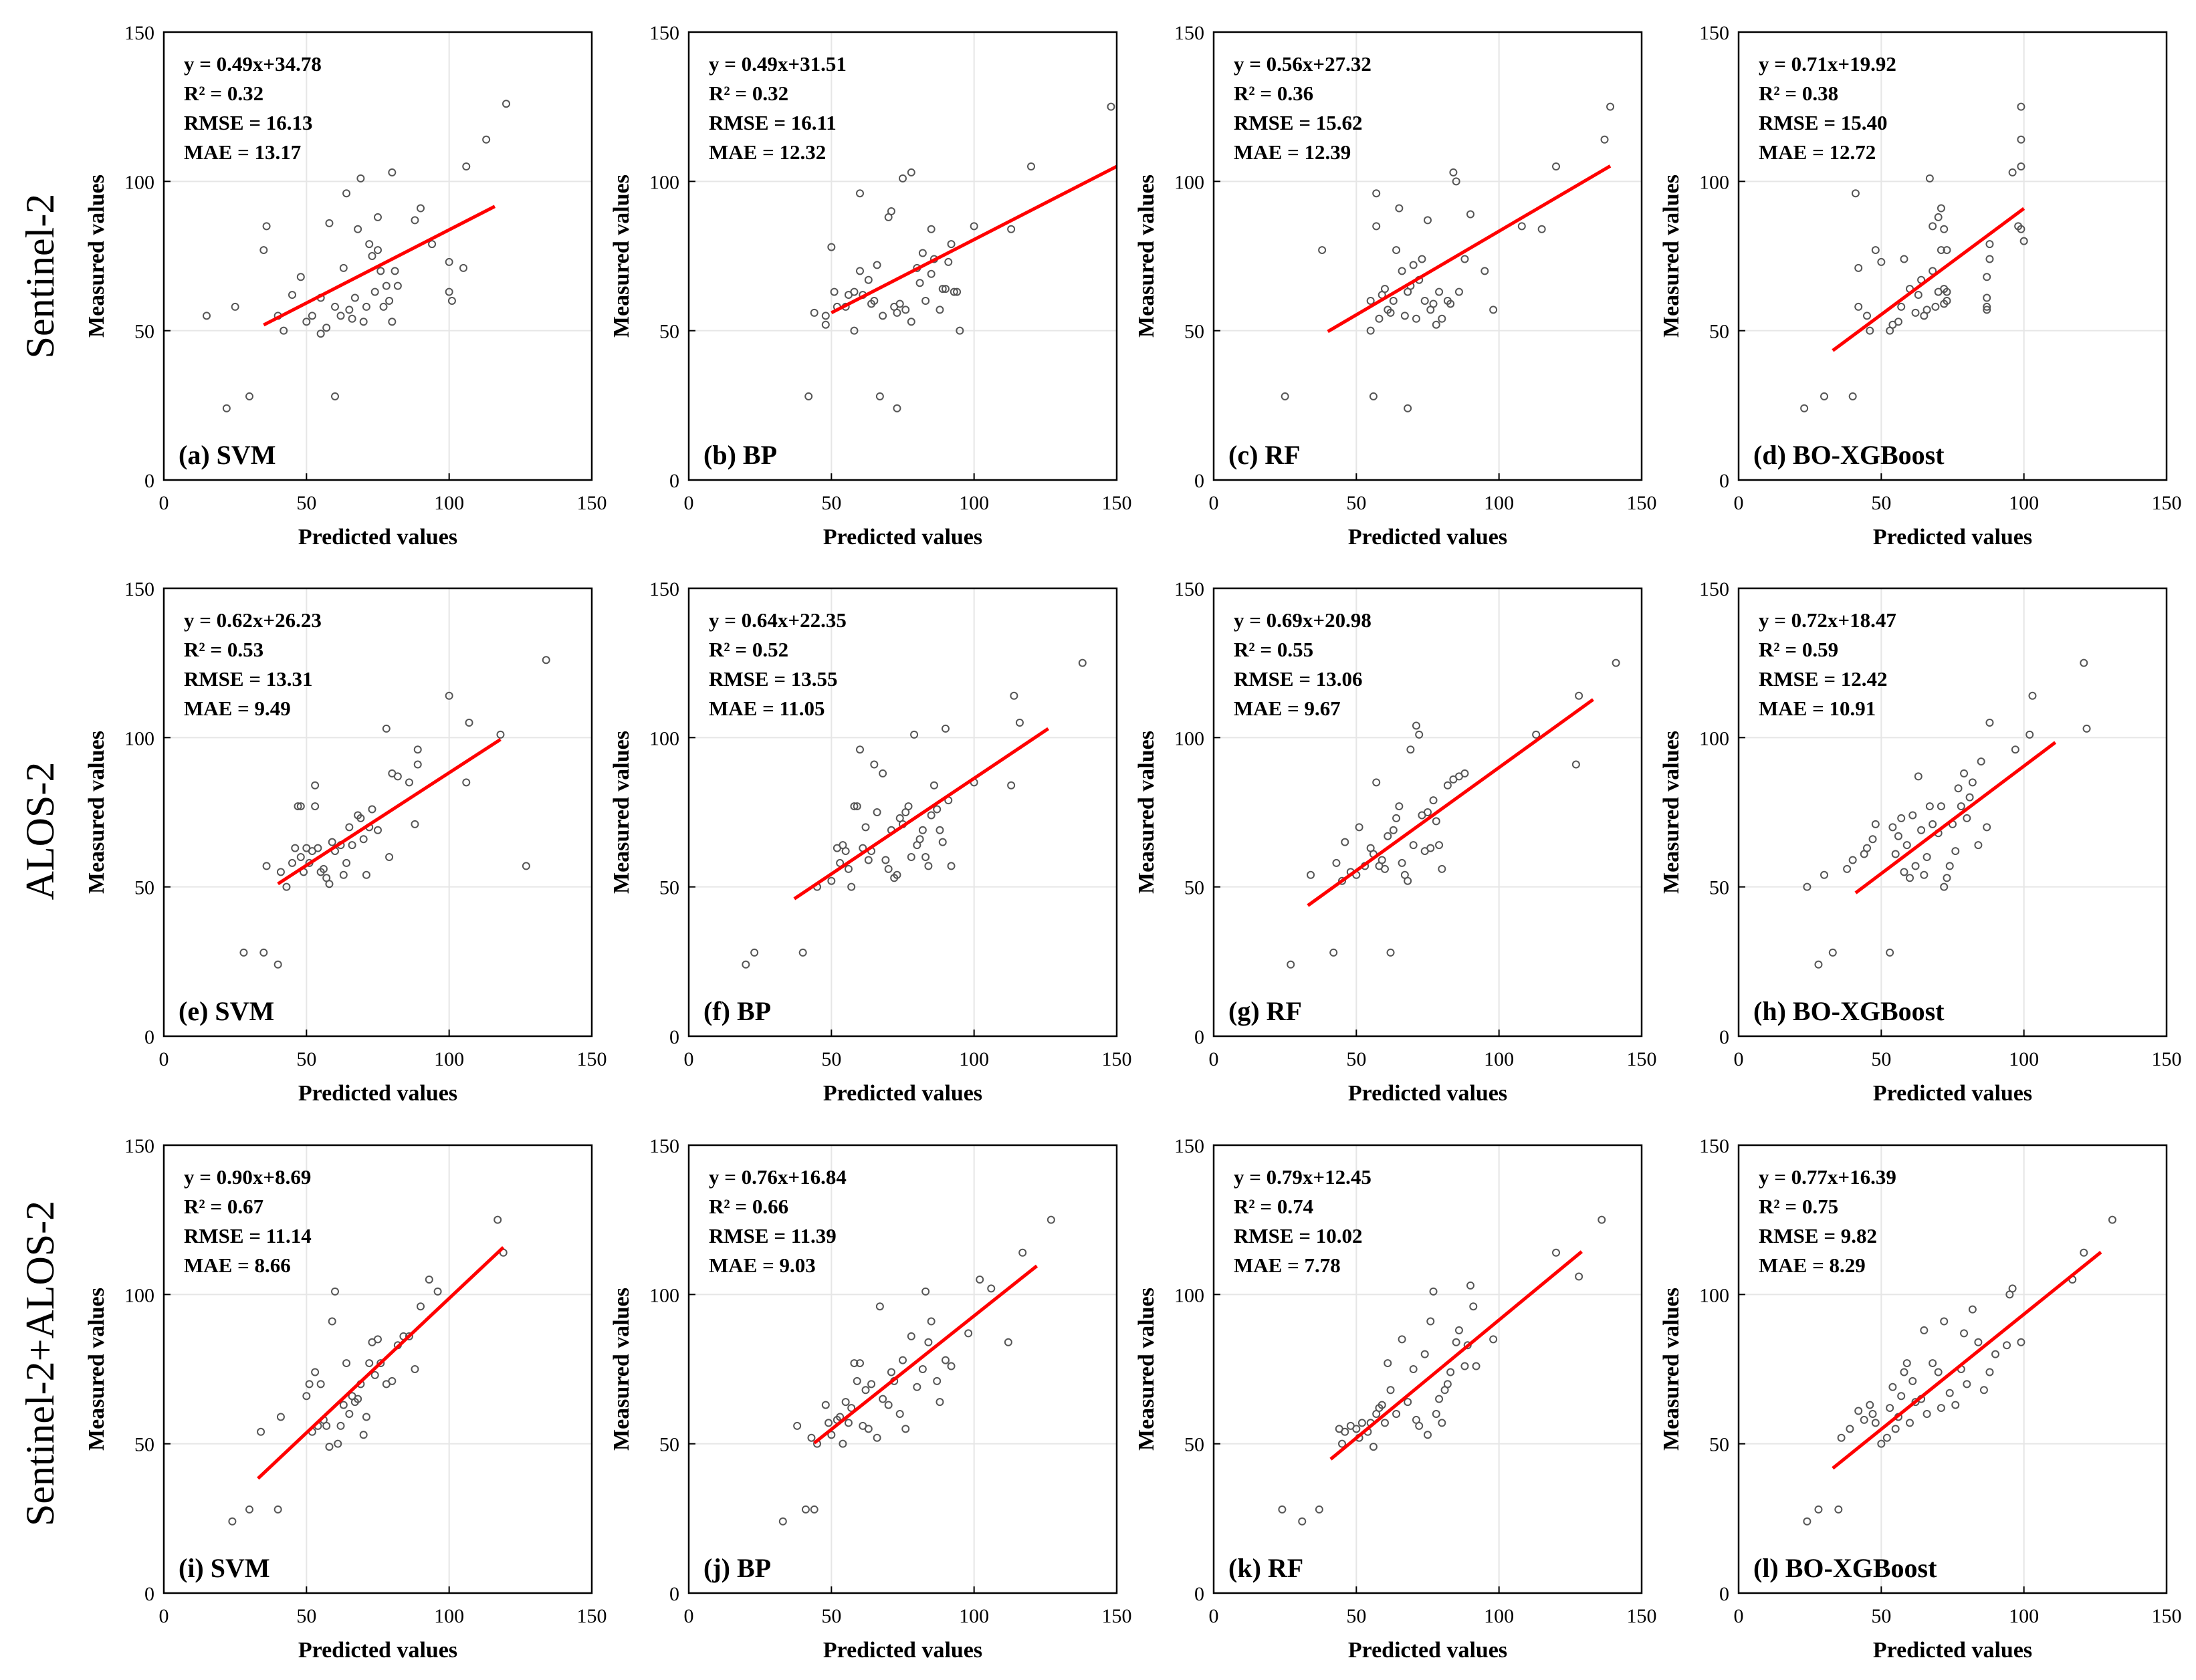 Image resolution: width=2196 pixels, height=1680 pixels. Describe the element at coordinates (1273, 1206) in the screenshot. I see `stats-line: R² = 0.74` at that location.